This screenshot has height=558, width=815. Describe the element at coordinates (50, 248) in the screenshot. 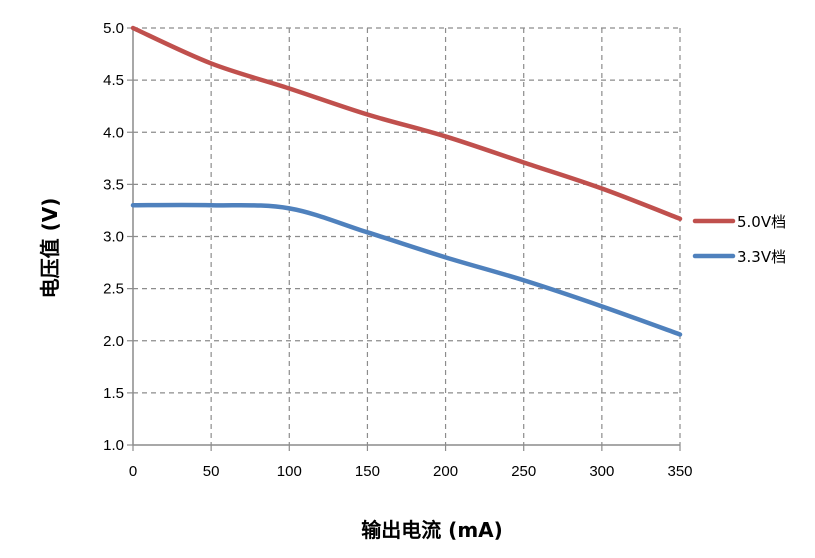

I see `y-axis-title: 电压值 (V)` at that location.